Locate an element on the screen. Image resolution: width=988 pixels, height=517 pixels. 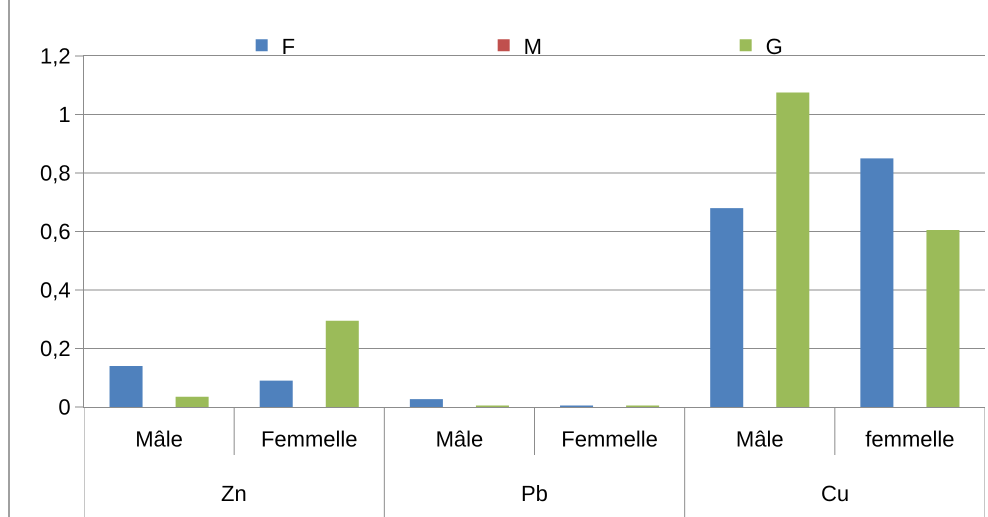
text: Cu is located at coordinates (835, 493).